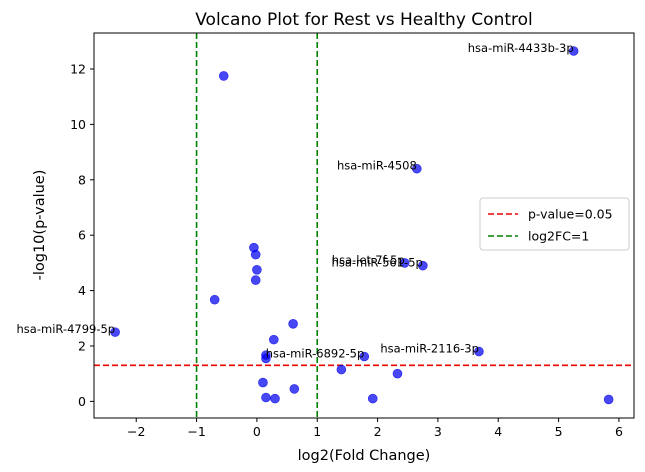 The width and height of the screenshot is (645, 472). What do you see at coordinates (78, 124) in the screenshot?
I see `y-tick-label: 10` at bounding box center [78, 124].